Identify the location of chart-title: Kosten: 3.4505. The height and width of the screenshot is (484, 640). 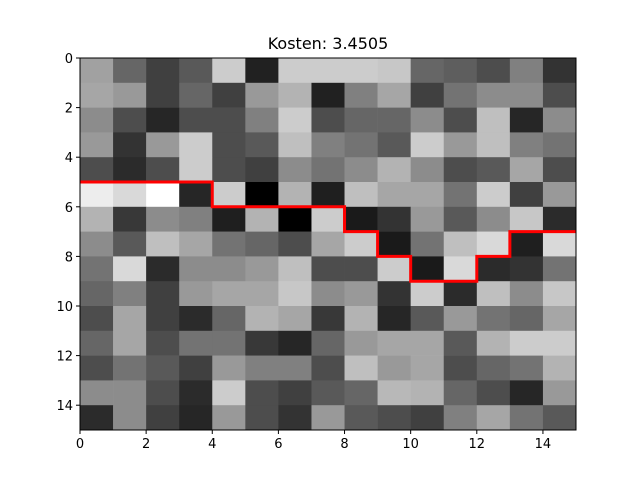
(328, 43).